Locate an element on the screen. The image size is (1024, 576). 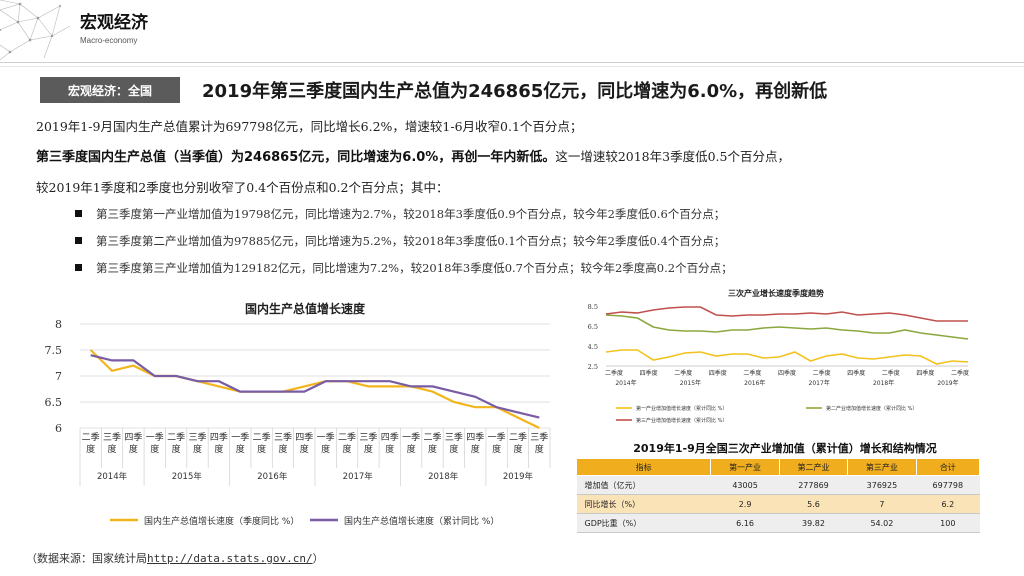
y-tick-label: 7.5 is located at coordinates (54, 350).